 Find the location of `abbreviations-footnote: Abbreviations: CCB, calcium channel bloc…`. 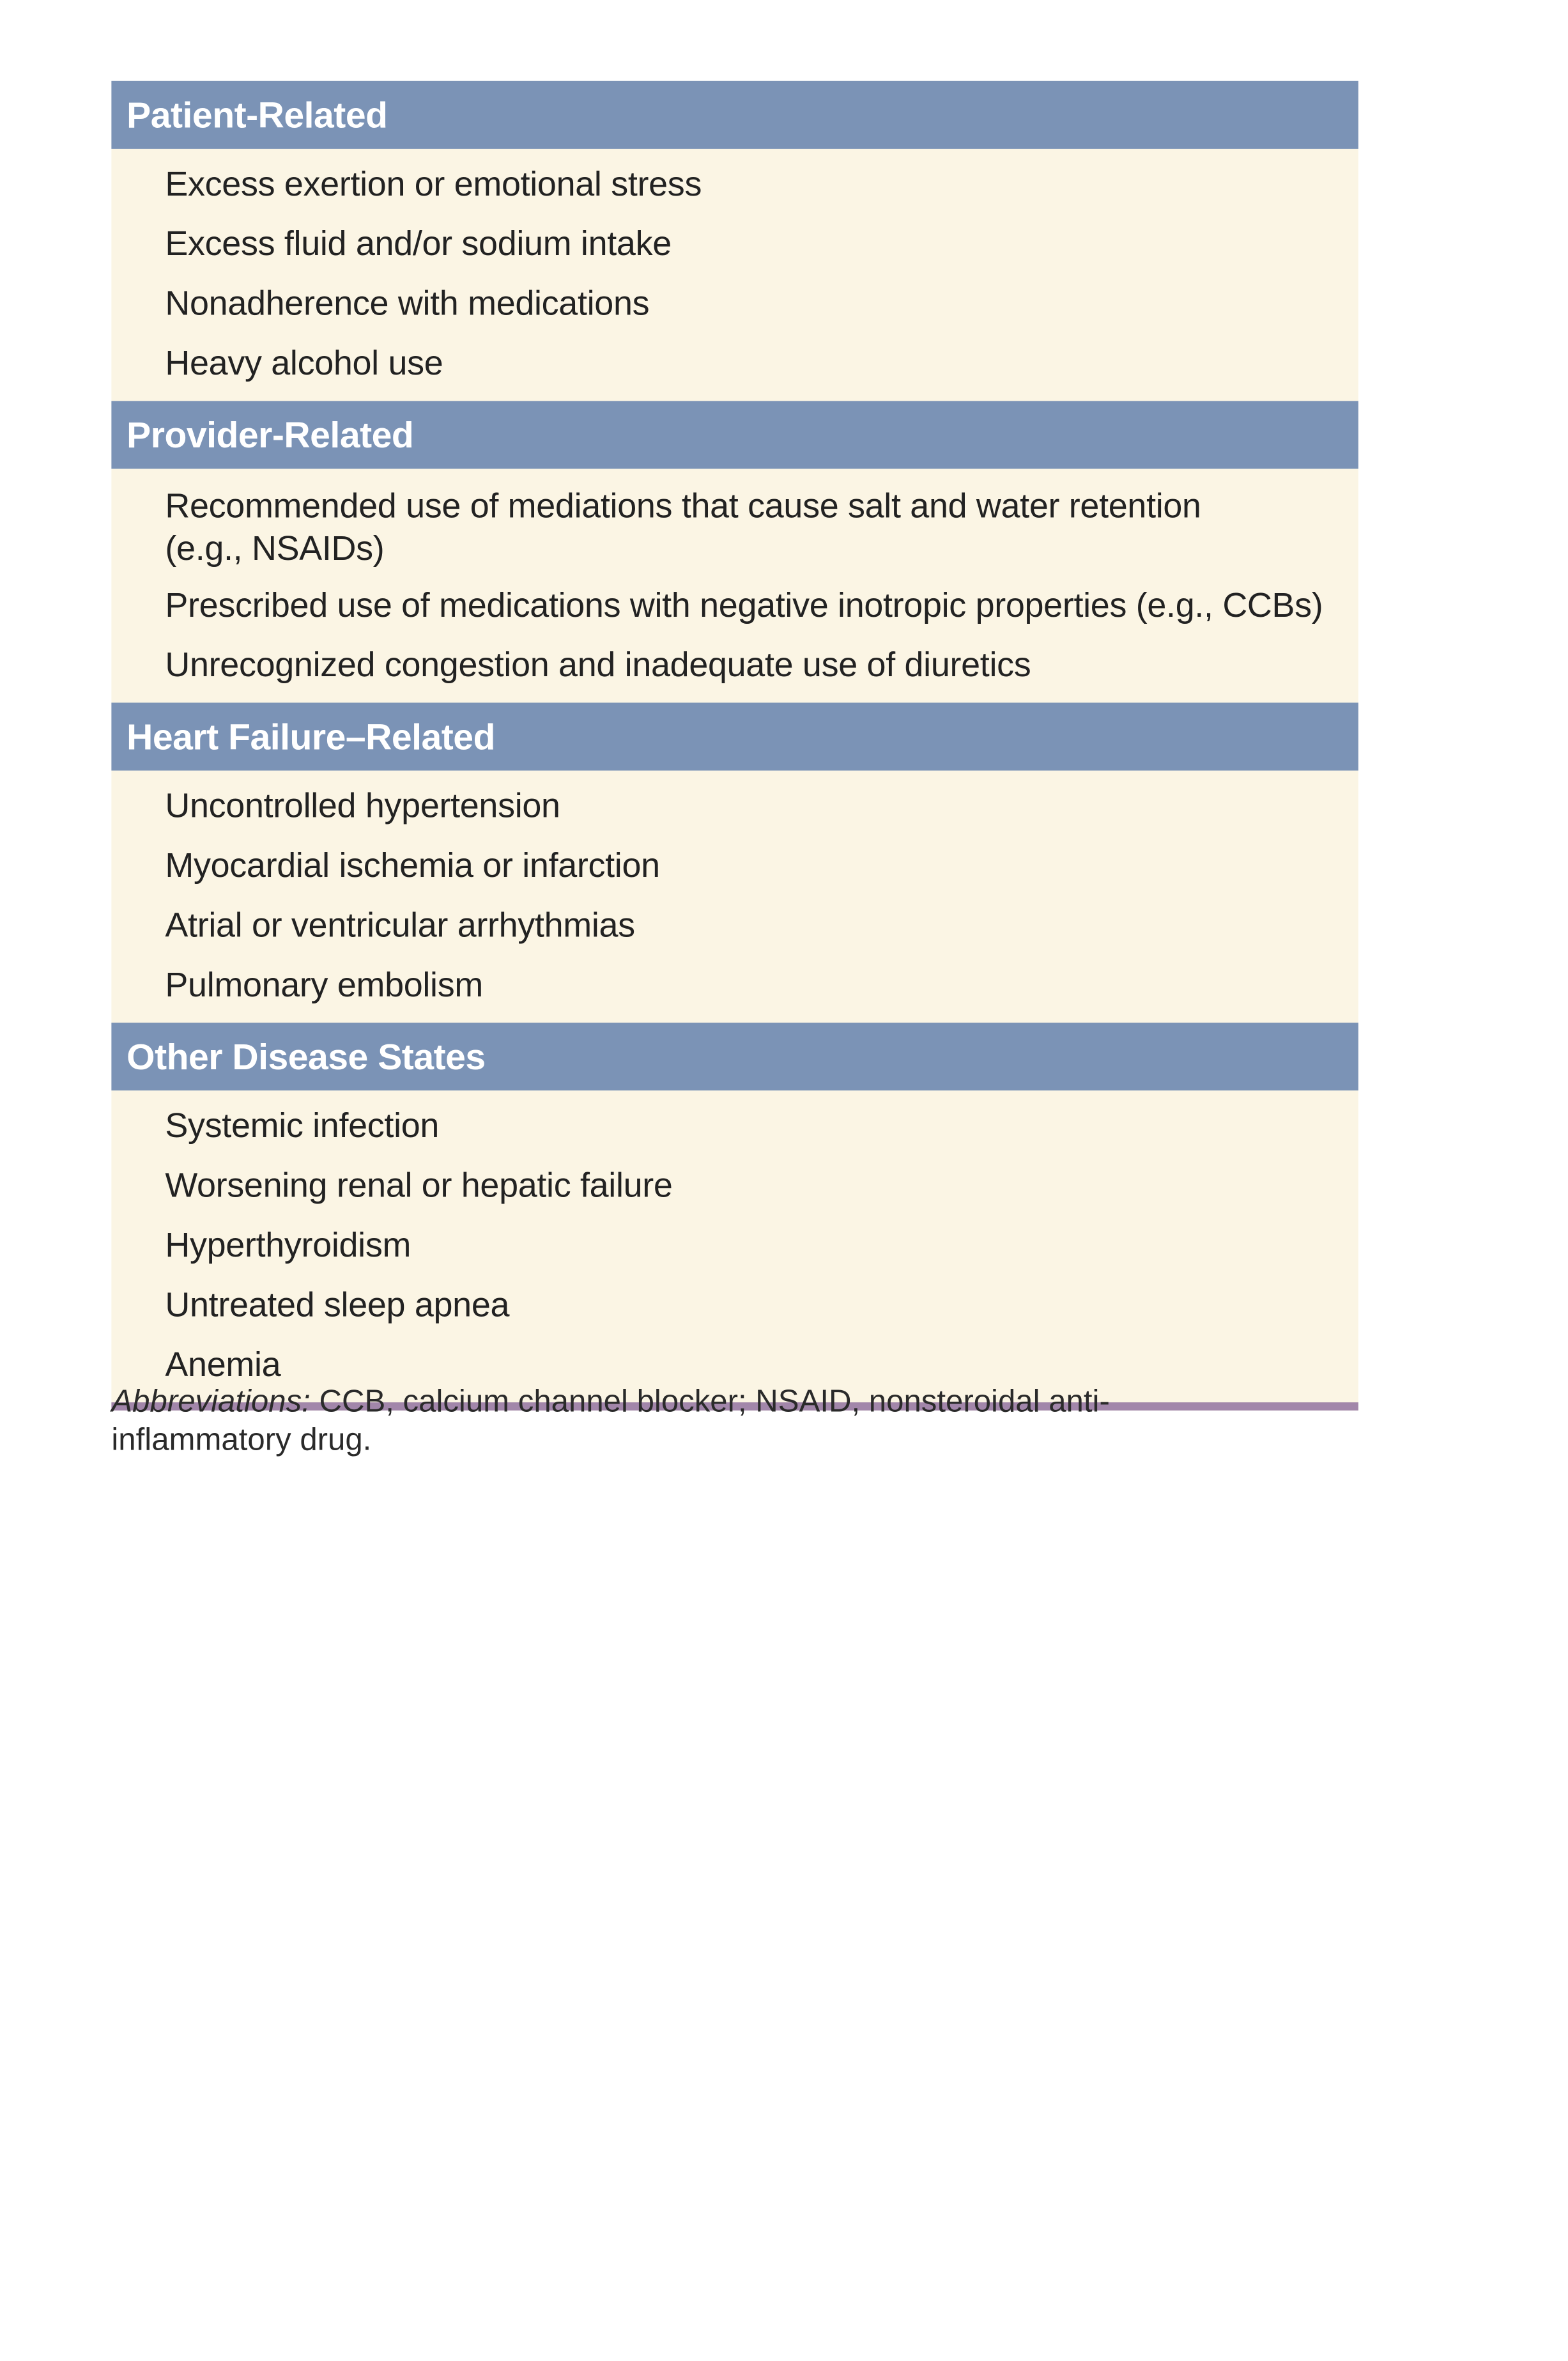

abbreviations-footnote: Abbreviations: CCB, calcium channel bloc… is located at coordinates (668, 1420).